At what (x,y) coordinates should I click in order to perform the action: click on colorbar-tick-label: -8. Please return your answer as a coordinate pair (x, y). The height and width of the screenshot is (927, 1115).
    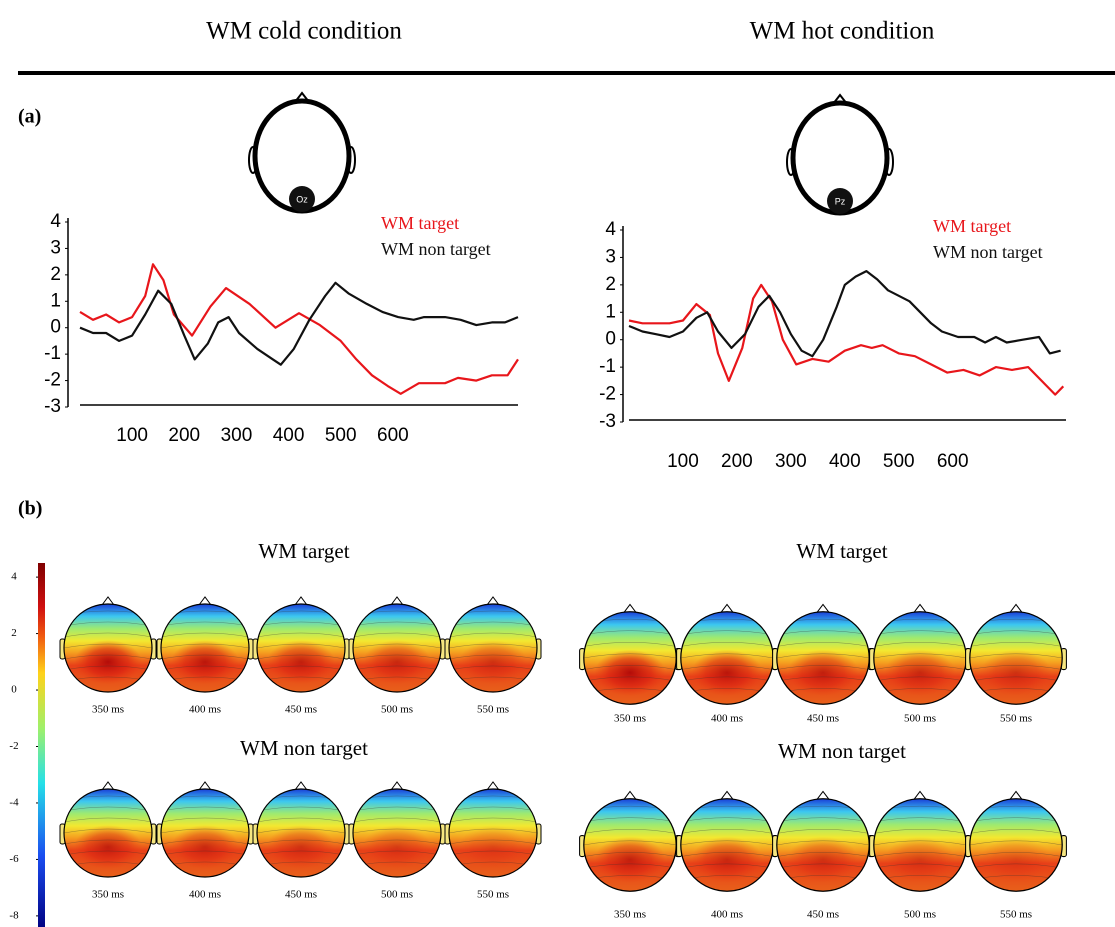
    Looking at the image, I should click on (14, 915).